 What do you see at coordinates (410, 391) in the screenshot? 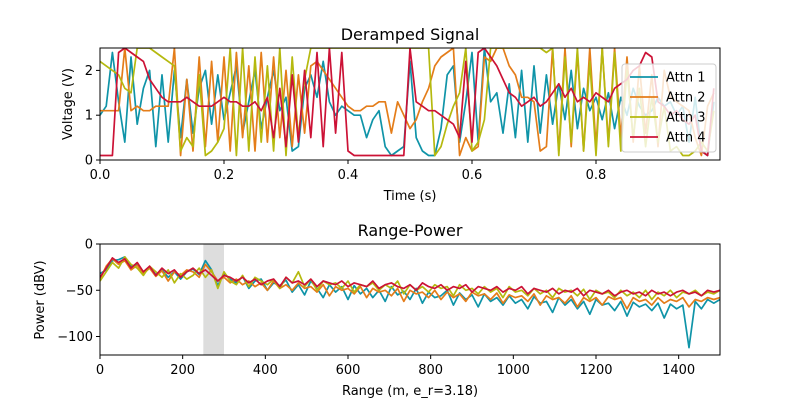
I see `x-axis-label: Range (m, e_r=3.18)` at bounding box center [410, 391].